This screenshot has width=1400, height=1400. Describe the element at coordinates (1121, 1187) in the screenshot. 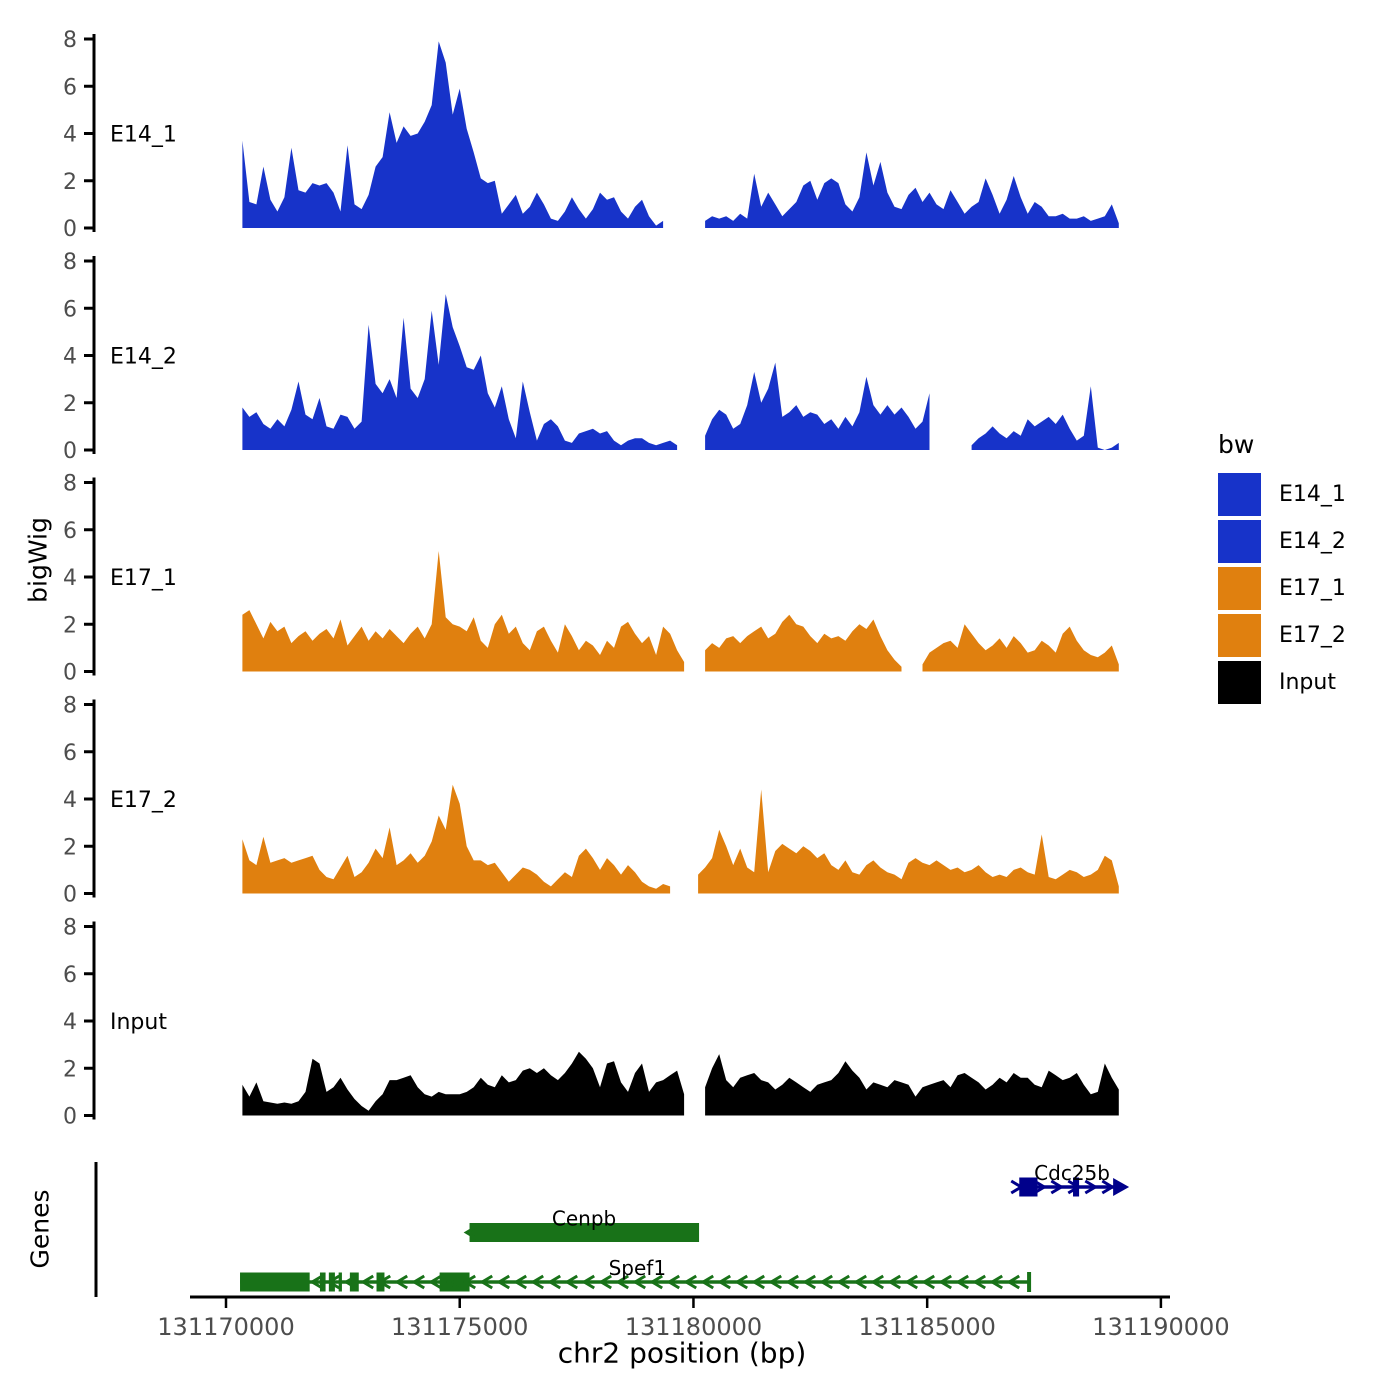

I see `gene-end-arrow-icon` at that location.